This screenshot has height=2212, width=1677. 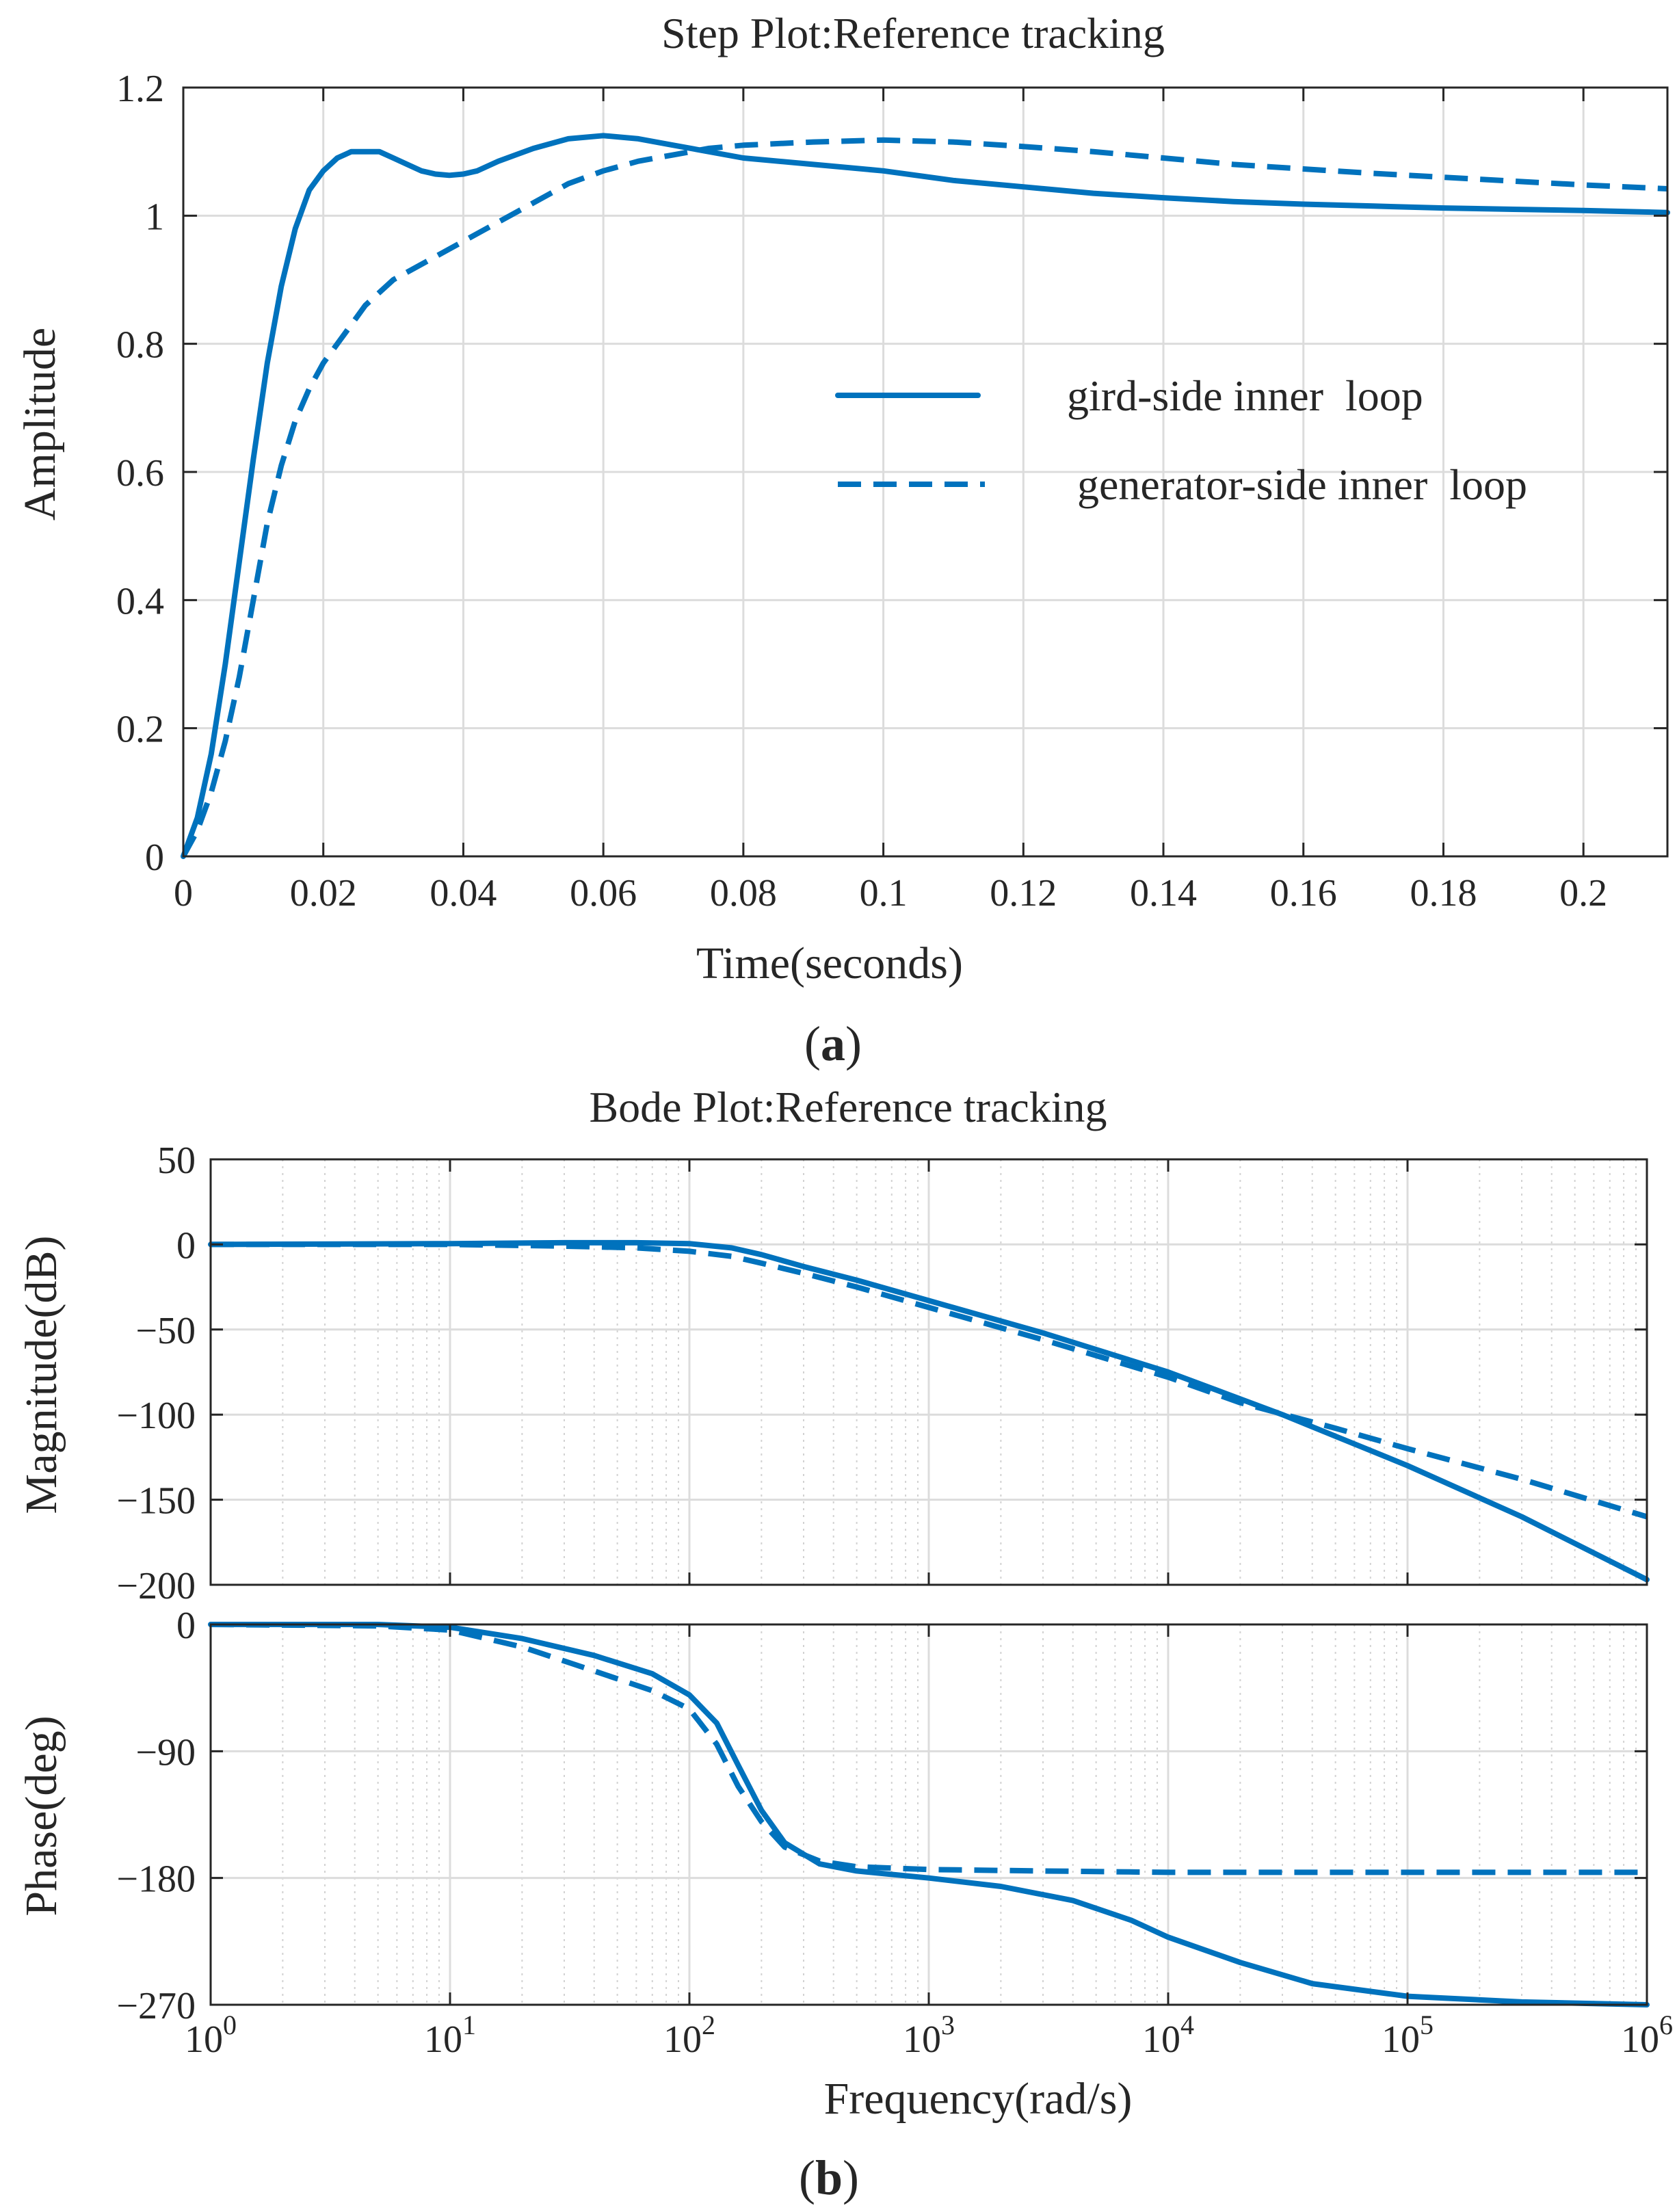 I want to click on step-x-tick-label: 0.18, so click(x=1444, y=893).